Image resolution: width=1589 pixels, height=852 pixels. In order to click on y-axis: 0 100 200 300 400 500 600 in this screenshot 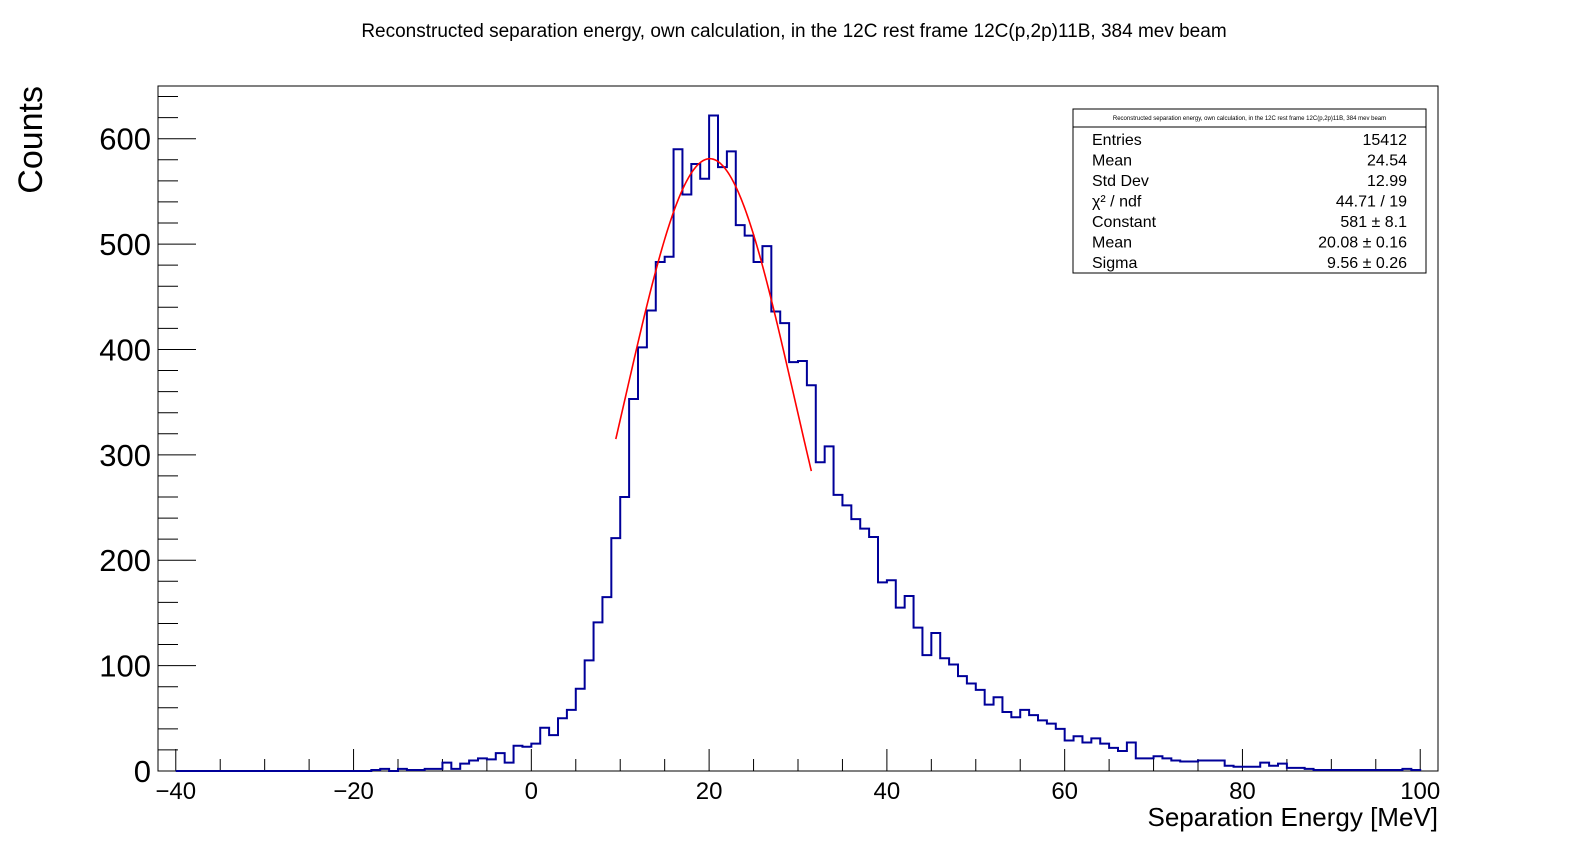, I will do `click(147, 442)`.